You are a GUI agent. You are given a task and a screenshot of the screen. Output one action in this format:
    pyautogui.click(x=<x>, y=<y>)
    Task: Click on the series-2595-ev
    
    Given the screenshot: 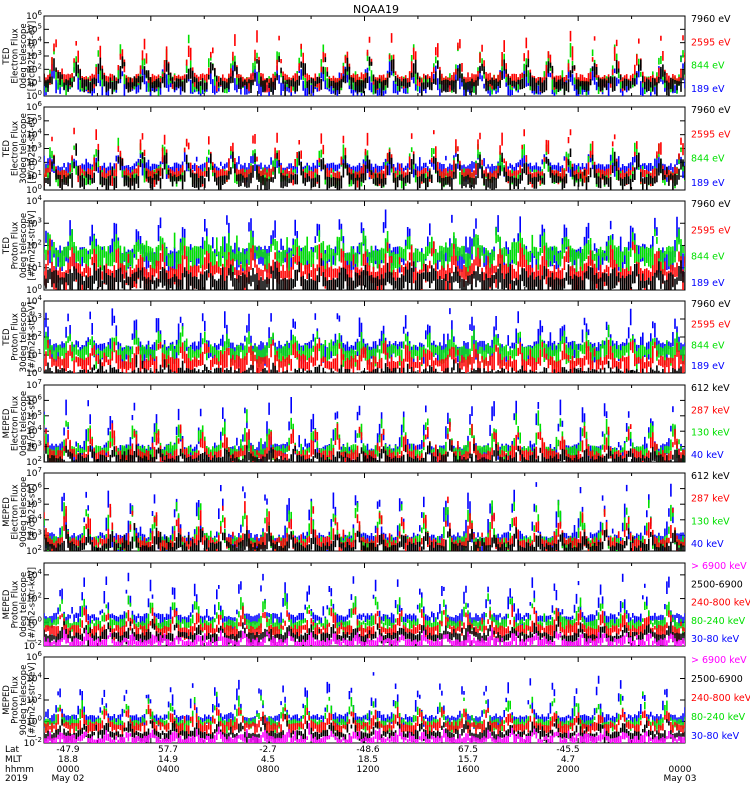 What is the action you would take?
    pyautogui.click(x=364, y=355)
    